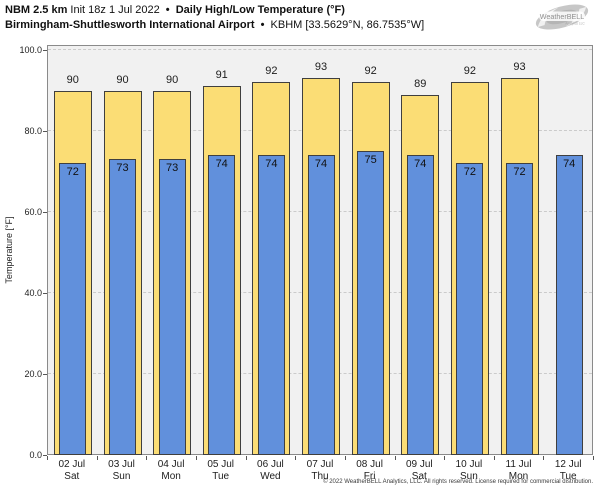 The width and height of the screenshot is (600, 493). I want to click on x-label-date: 11 Jul, so click(518, 464).